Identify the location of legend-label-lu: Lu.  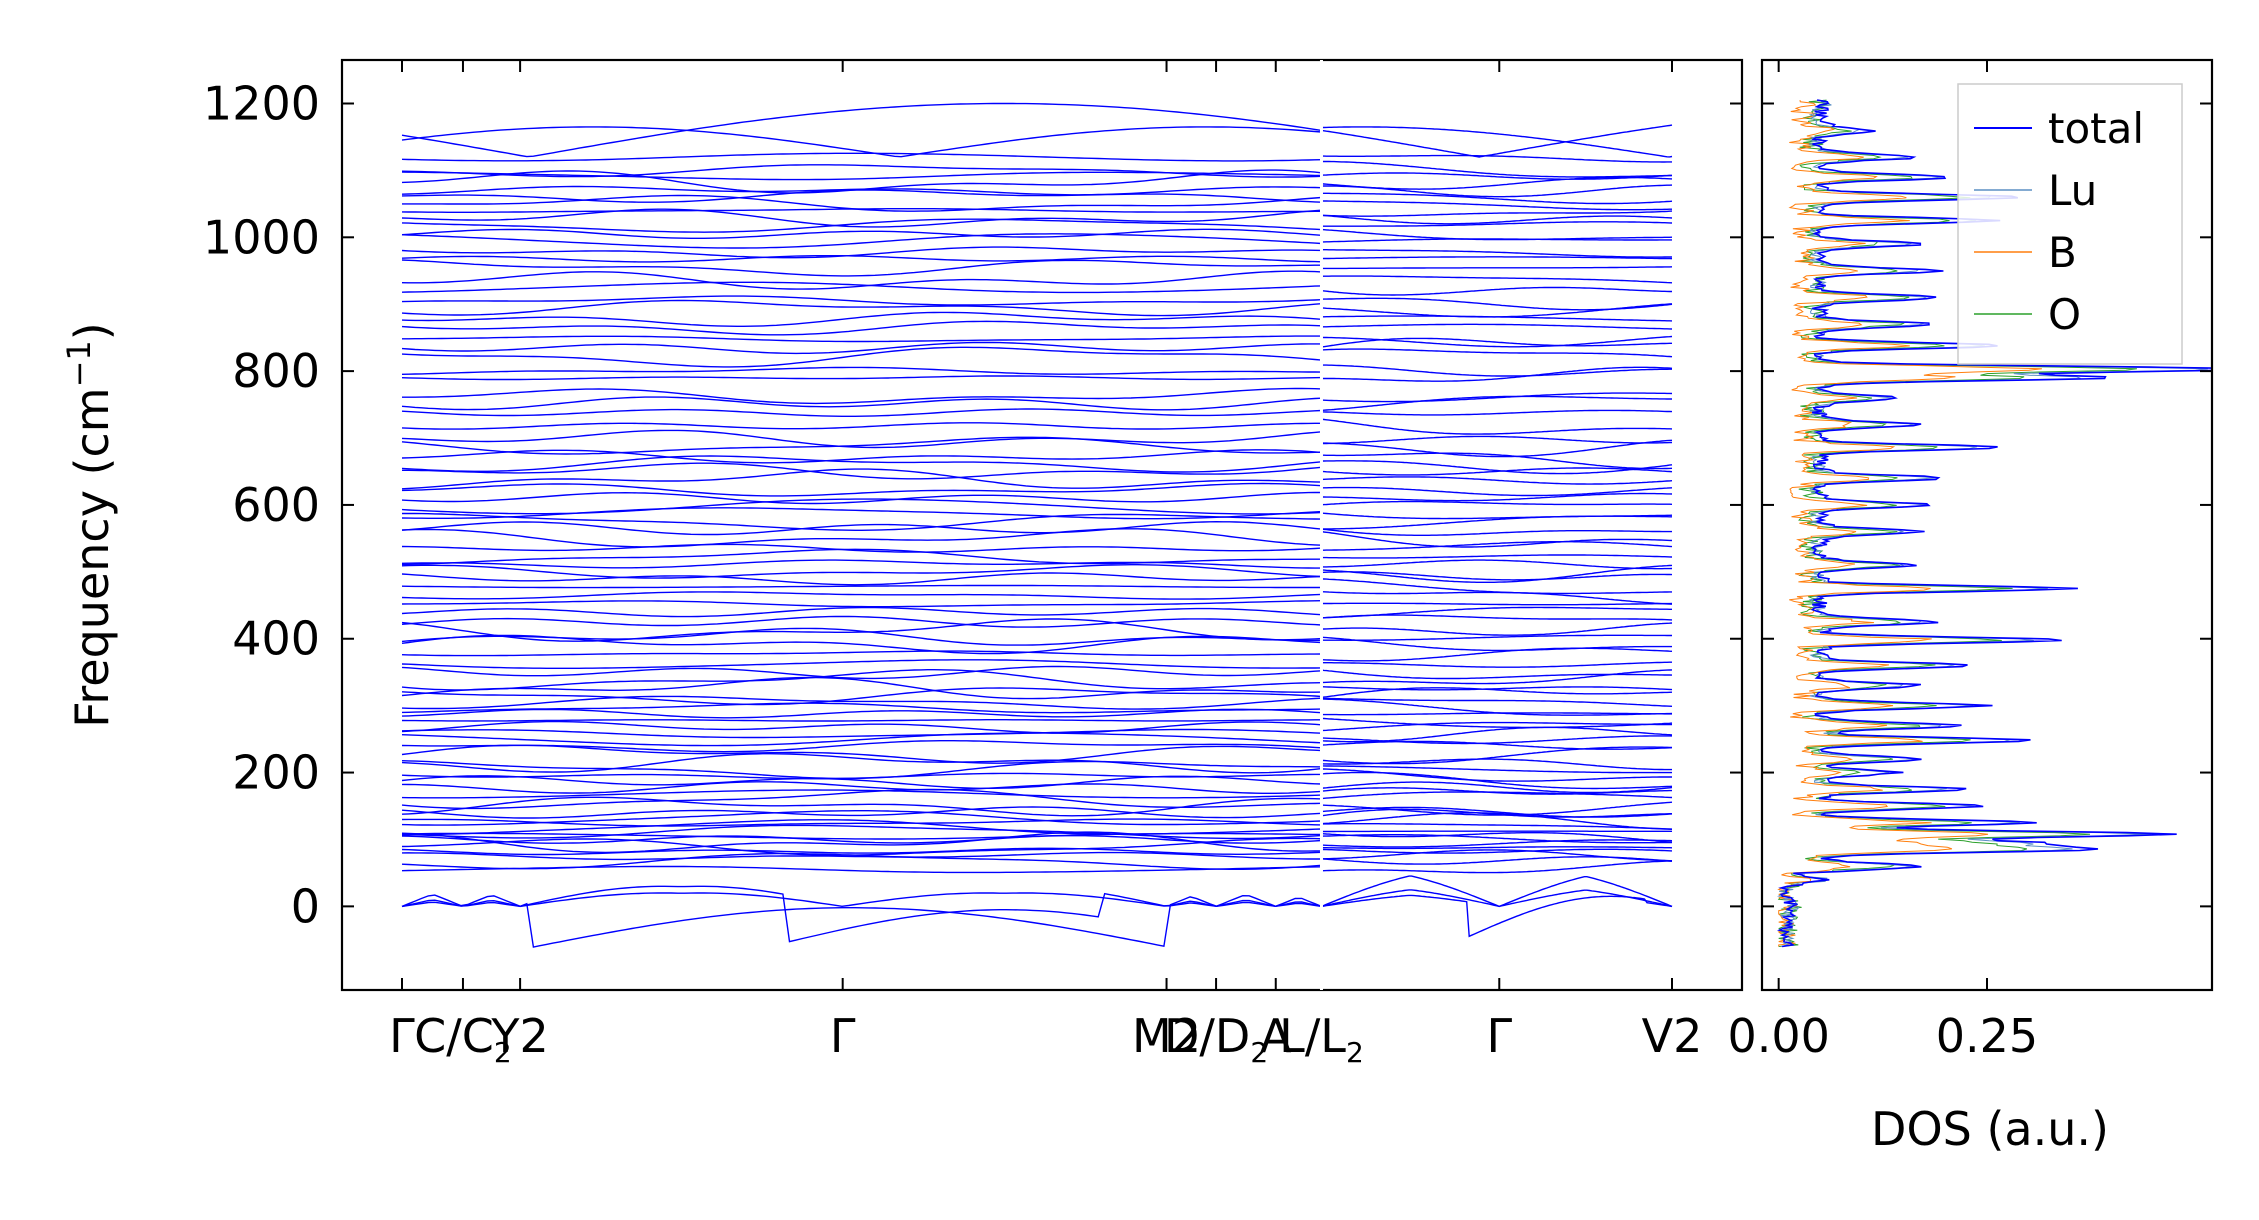
(2072, 190).